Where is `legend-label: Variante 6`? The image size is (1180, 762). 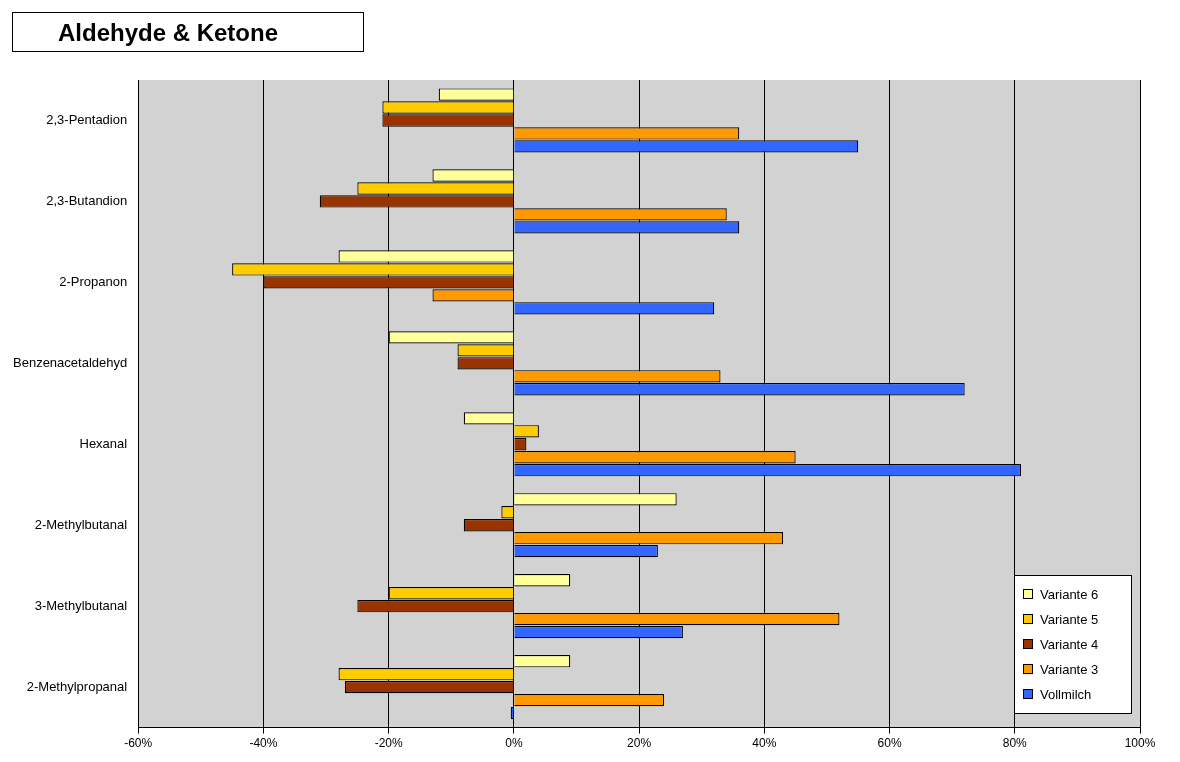 legend-label: Variante 6 is located at coordinates (1069, 594).